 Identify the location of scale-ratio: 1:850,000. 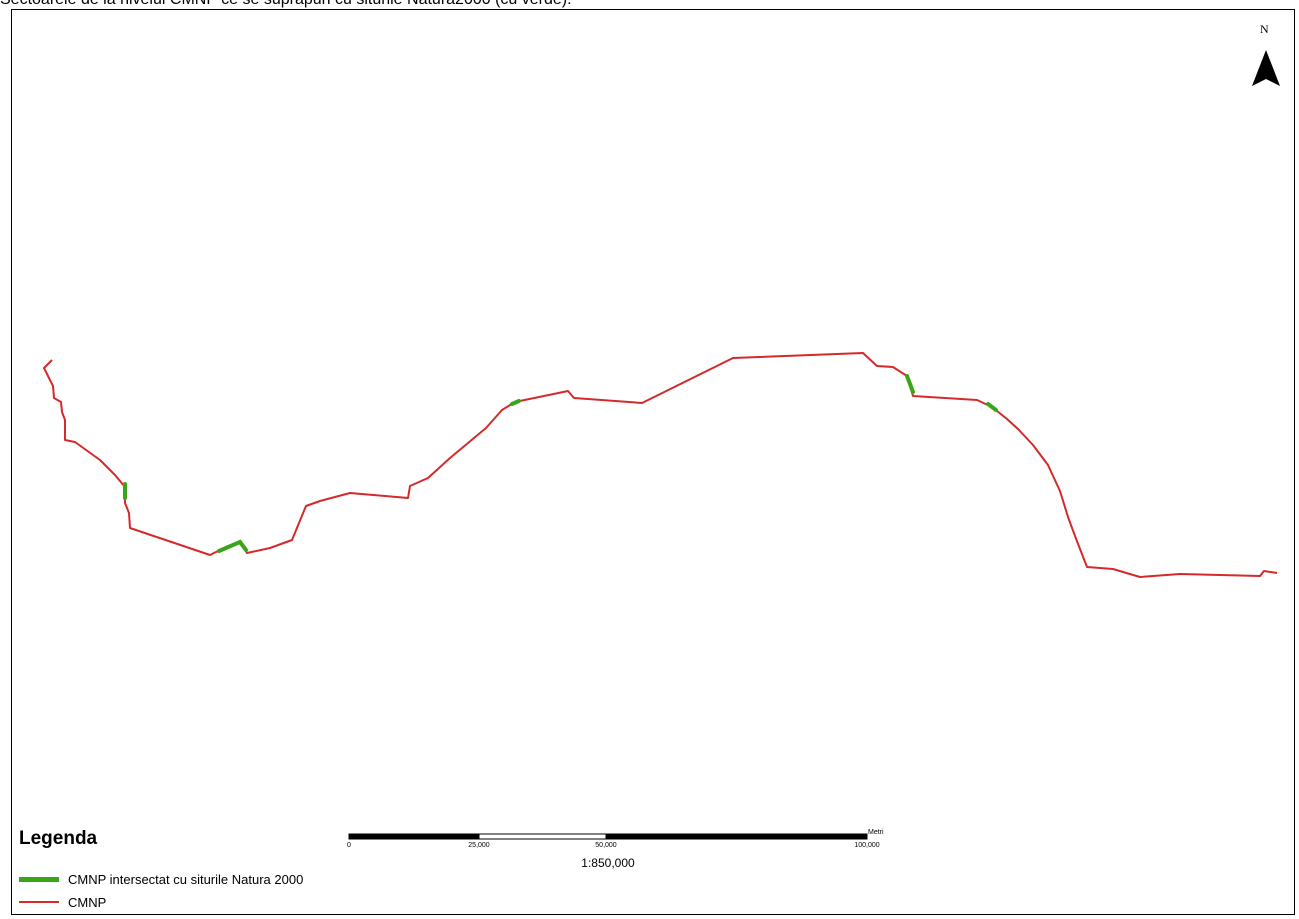
(608, 863).